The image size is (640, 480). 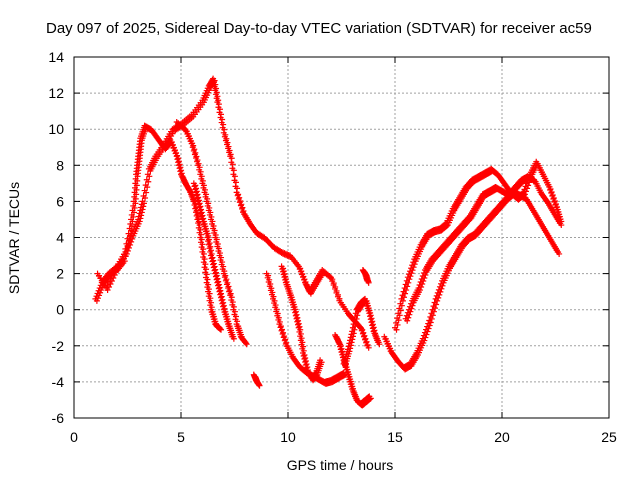 I want to click on y-tick-label: 12, so click(x=56, y=93).